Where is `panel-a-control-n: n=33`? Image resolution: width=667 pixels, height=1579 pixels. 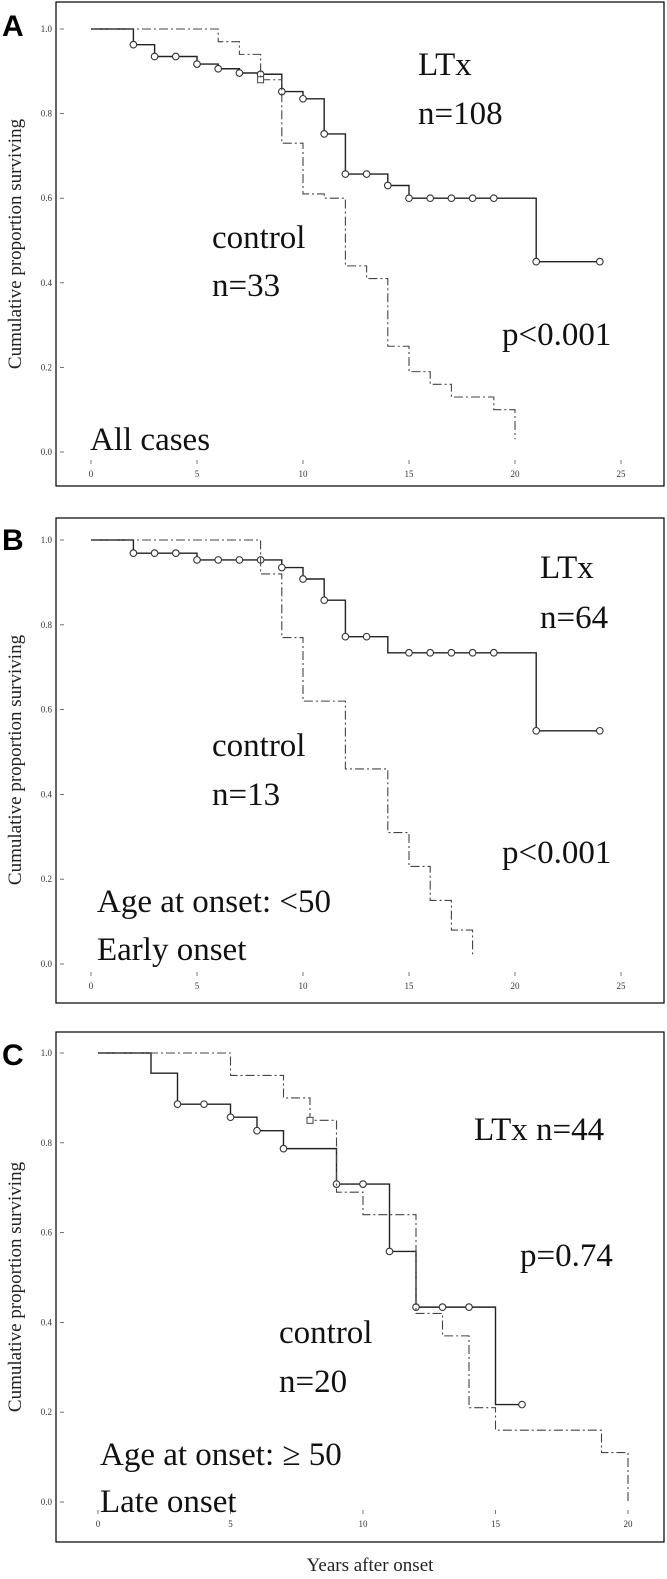 panel-a-control-n: n=33 is located at coordinates (246, 286).